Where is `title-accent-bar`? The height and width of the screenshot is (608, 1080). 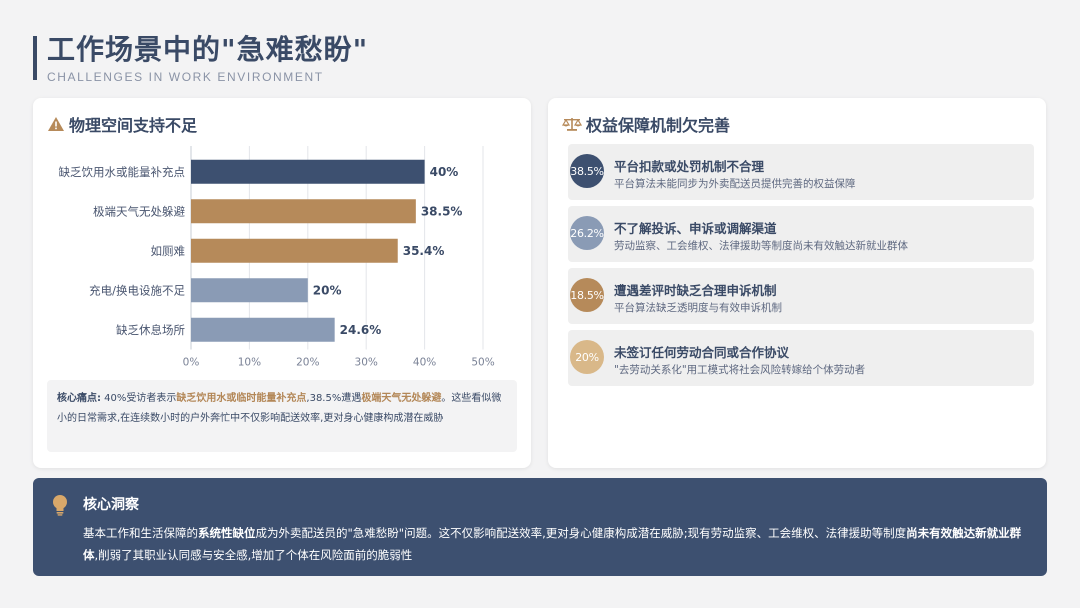 title-accent-bar is located at coordinates (35, 58).